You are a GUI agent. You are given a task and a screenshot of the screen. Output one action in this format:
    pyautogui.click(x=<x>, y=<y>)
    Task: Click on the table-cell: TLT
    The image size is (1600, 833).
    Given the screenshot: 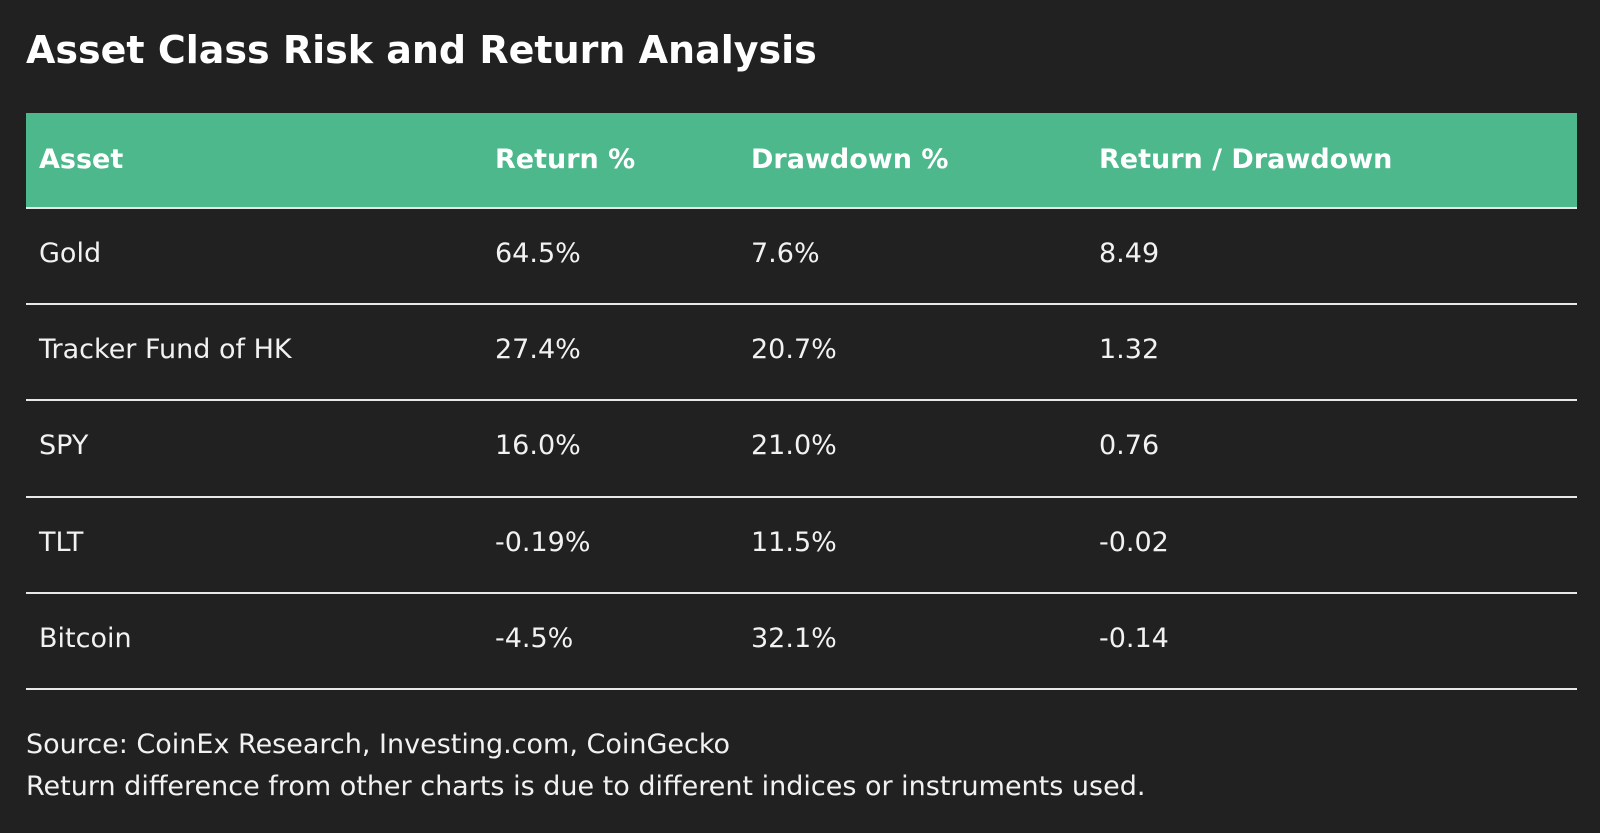 What is the action you would take?
    pyautogui.click(x=61, y=542)
    